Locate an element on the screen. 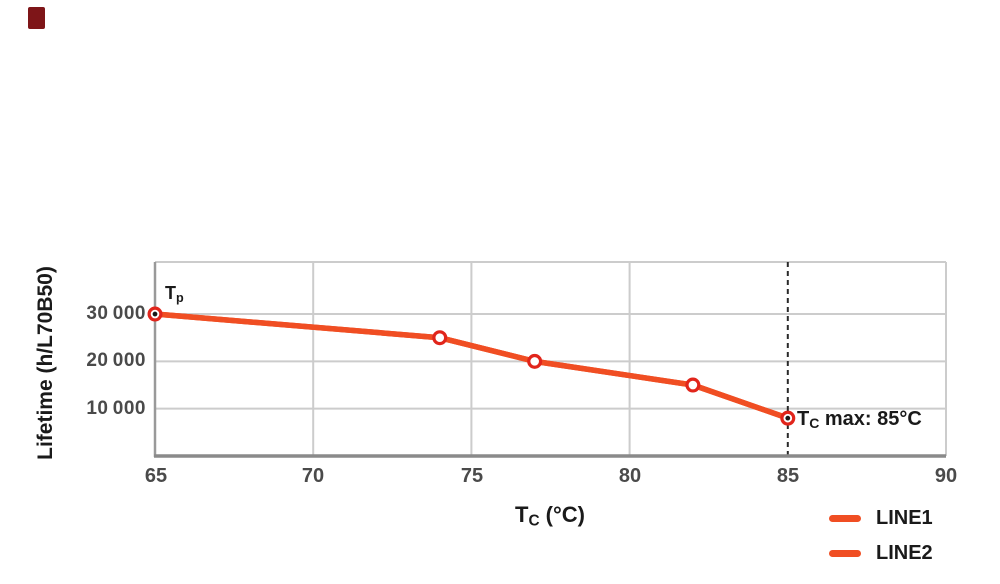 The width and height of the screenshot is (1000, 584). x-axis-title: TC (°C) is located at coordinates (550, 516).